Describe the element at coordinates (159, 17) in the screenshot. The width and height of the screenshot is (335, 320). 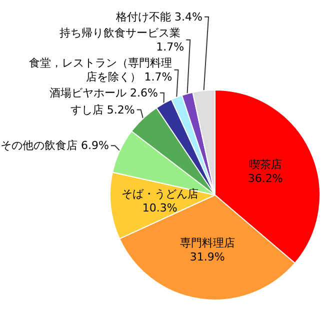
I see `slice-label: 格付け不能 3.4%` at that location.